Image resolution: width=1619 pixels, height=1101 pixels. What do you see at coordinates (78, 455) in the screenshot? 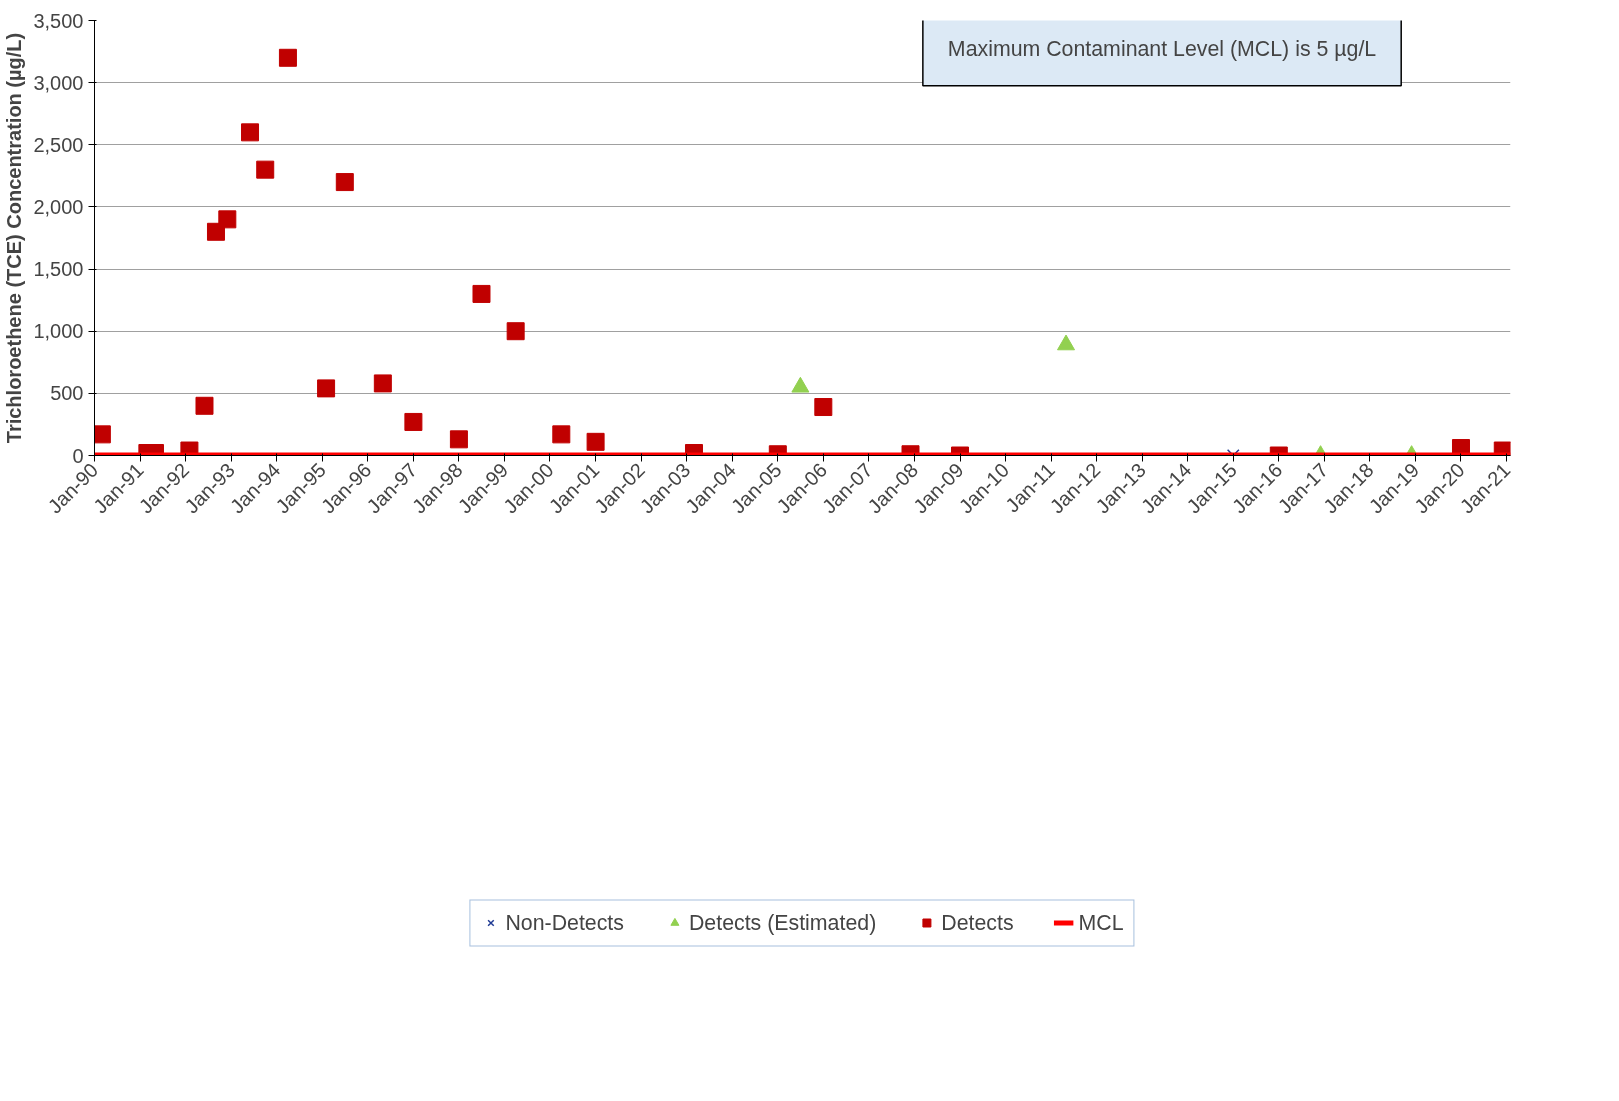
I see `y-tick-label: 0` at bounding box center [78, 455].